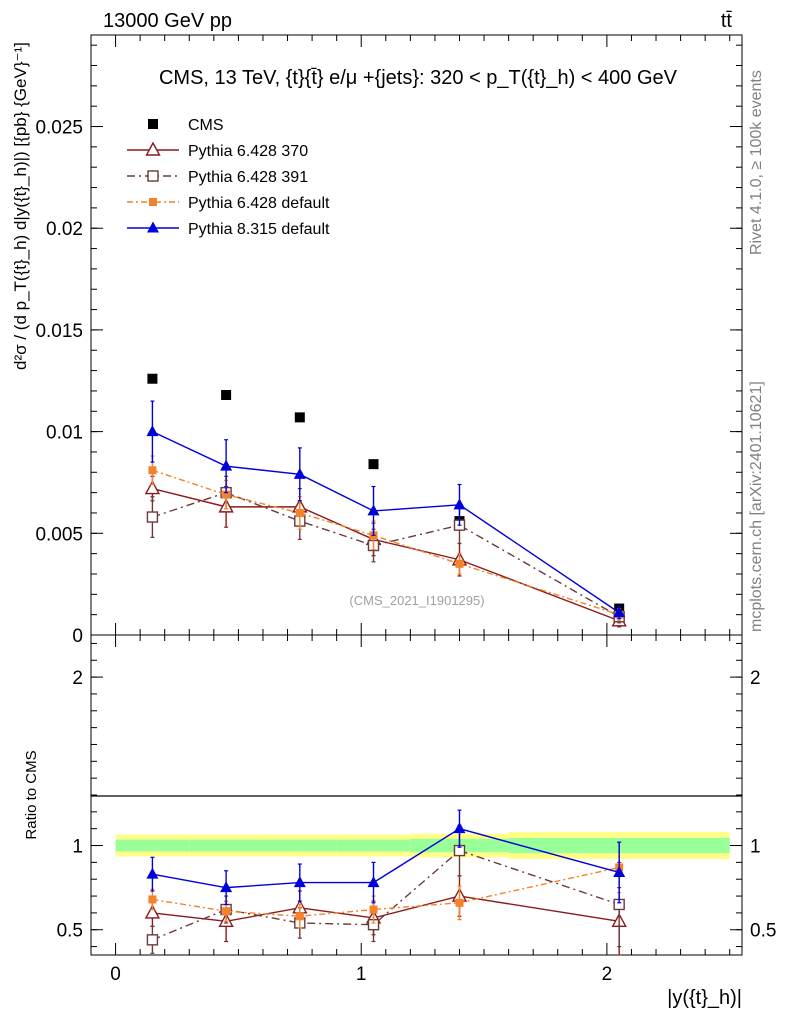  Describe the element at coordinates (115, 974) in the screenshot. I see `x-tick-label: 0` at that location.